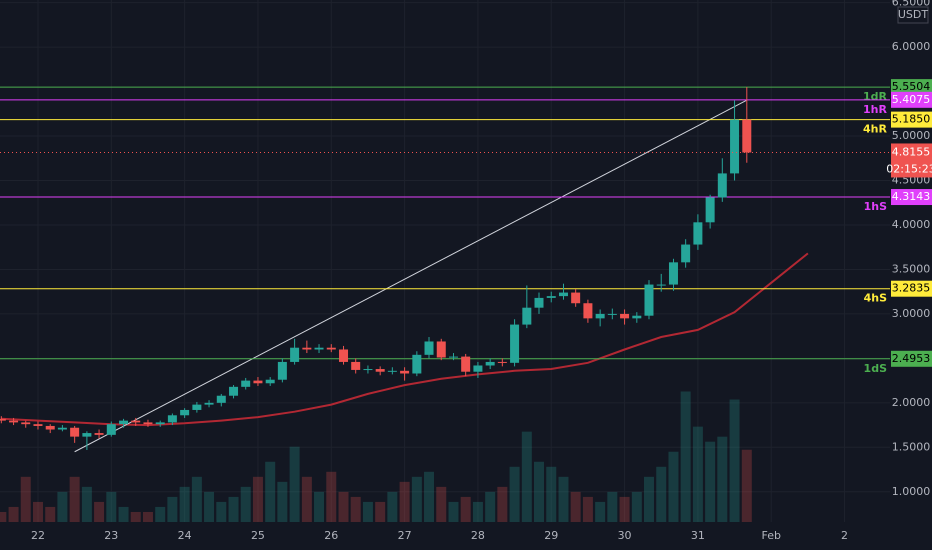 This screenshot has height=550, width=932. What do you see at coordinates (185, 535) in the screenshot?
I see `x-tick-label: 24` at bounding box center [185, 535].